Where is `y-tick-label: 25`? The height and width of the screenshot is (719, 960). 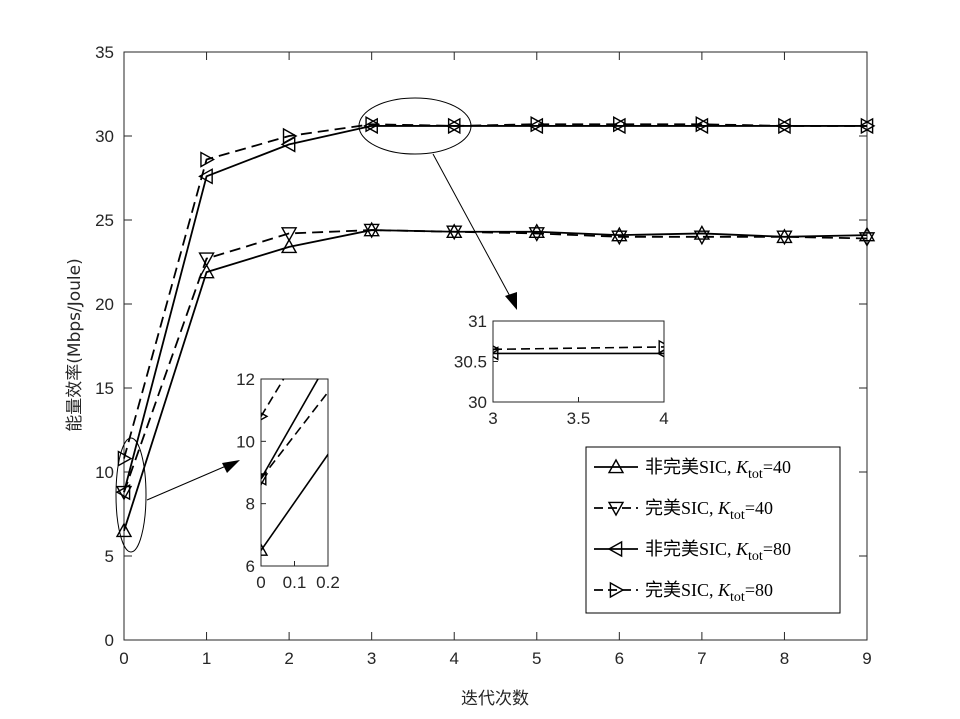 y-tick-label: 25 is located at coordinates (104, 220).